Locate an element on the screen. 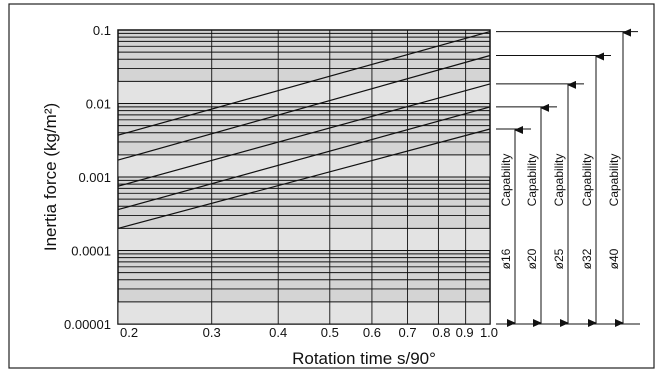 The height and width of the screenshot is (378, 663). x-tick-label: 0.8 is located at coordinates (441, 332).